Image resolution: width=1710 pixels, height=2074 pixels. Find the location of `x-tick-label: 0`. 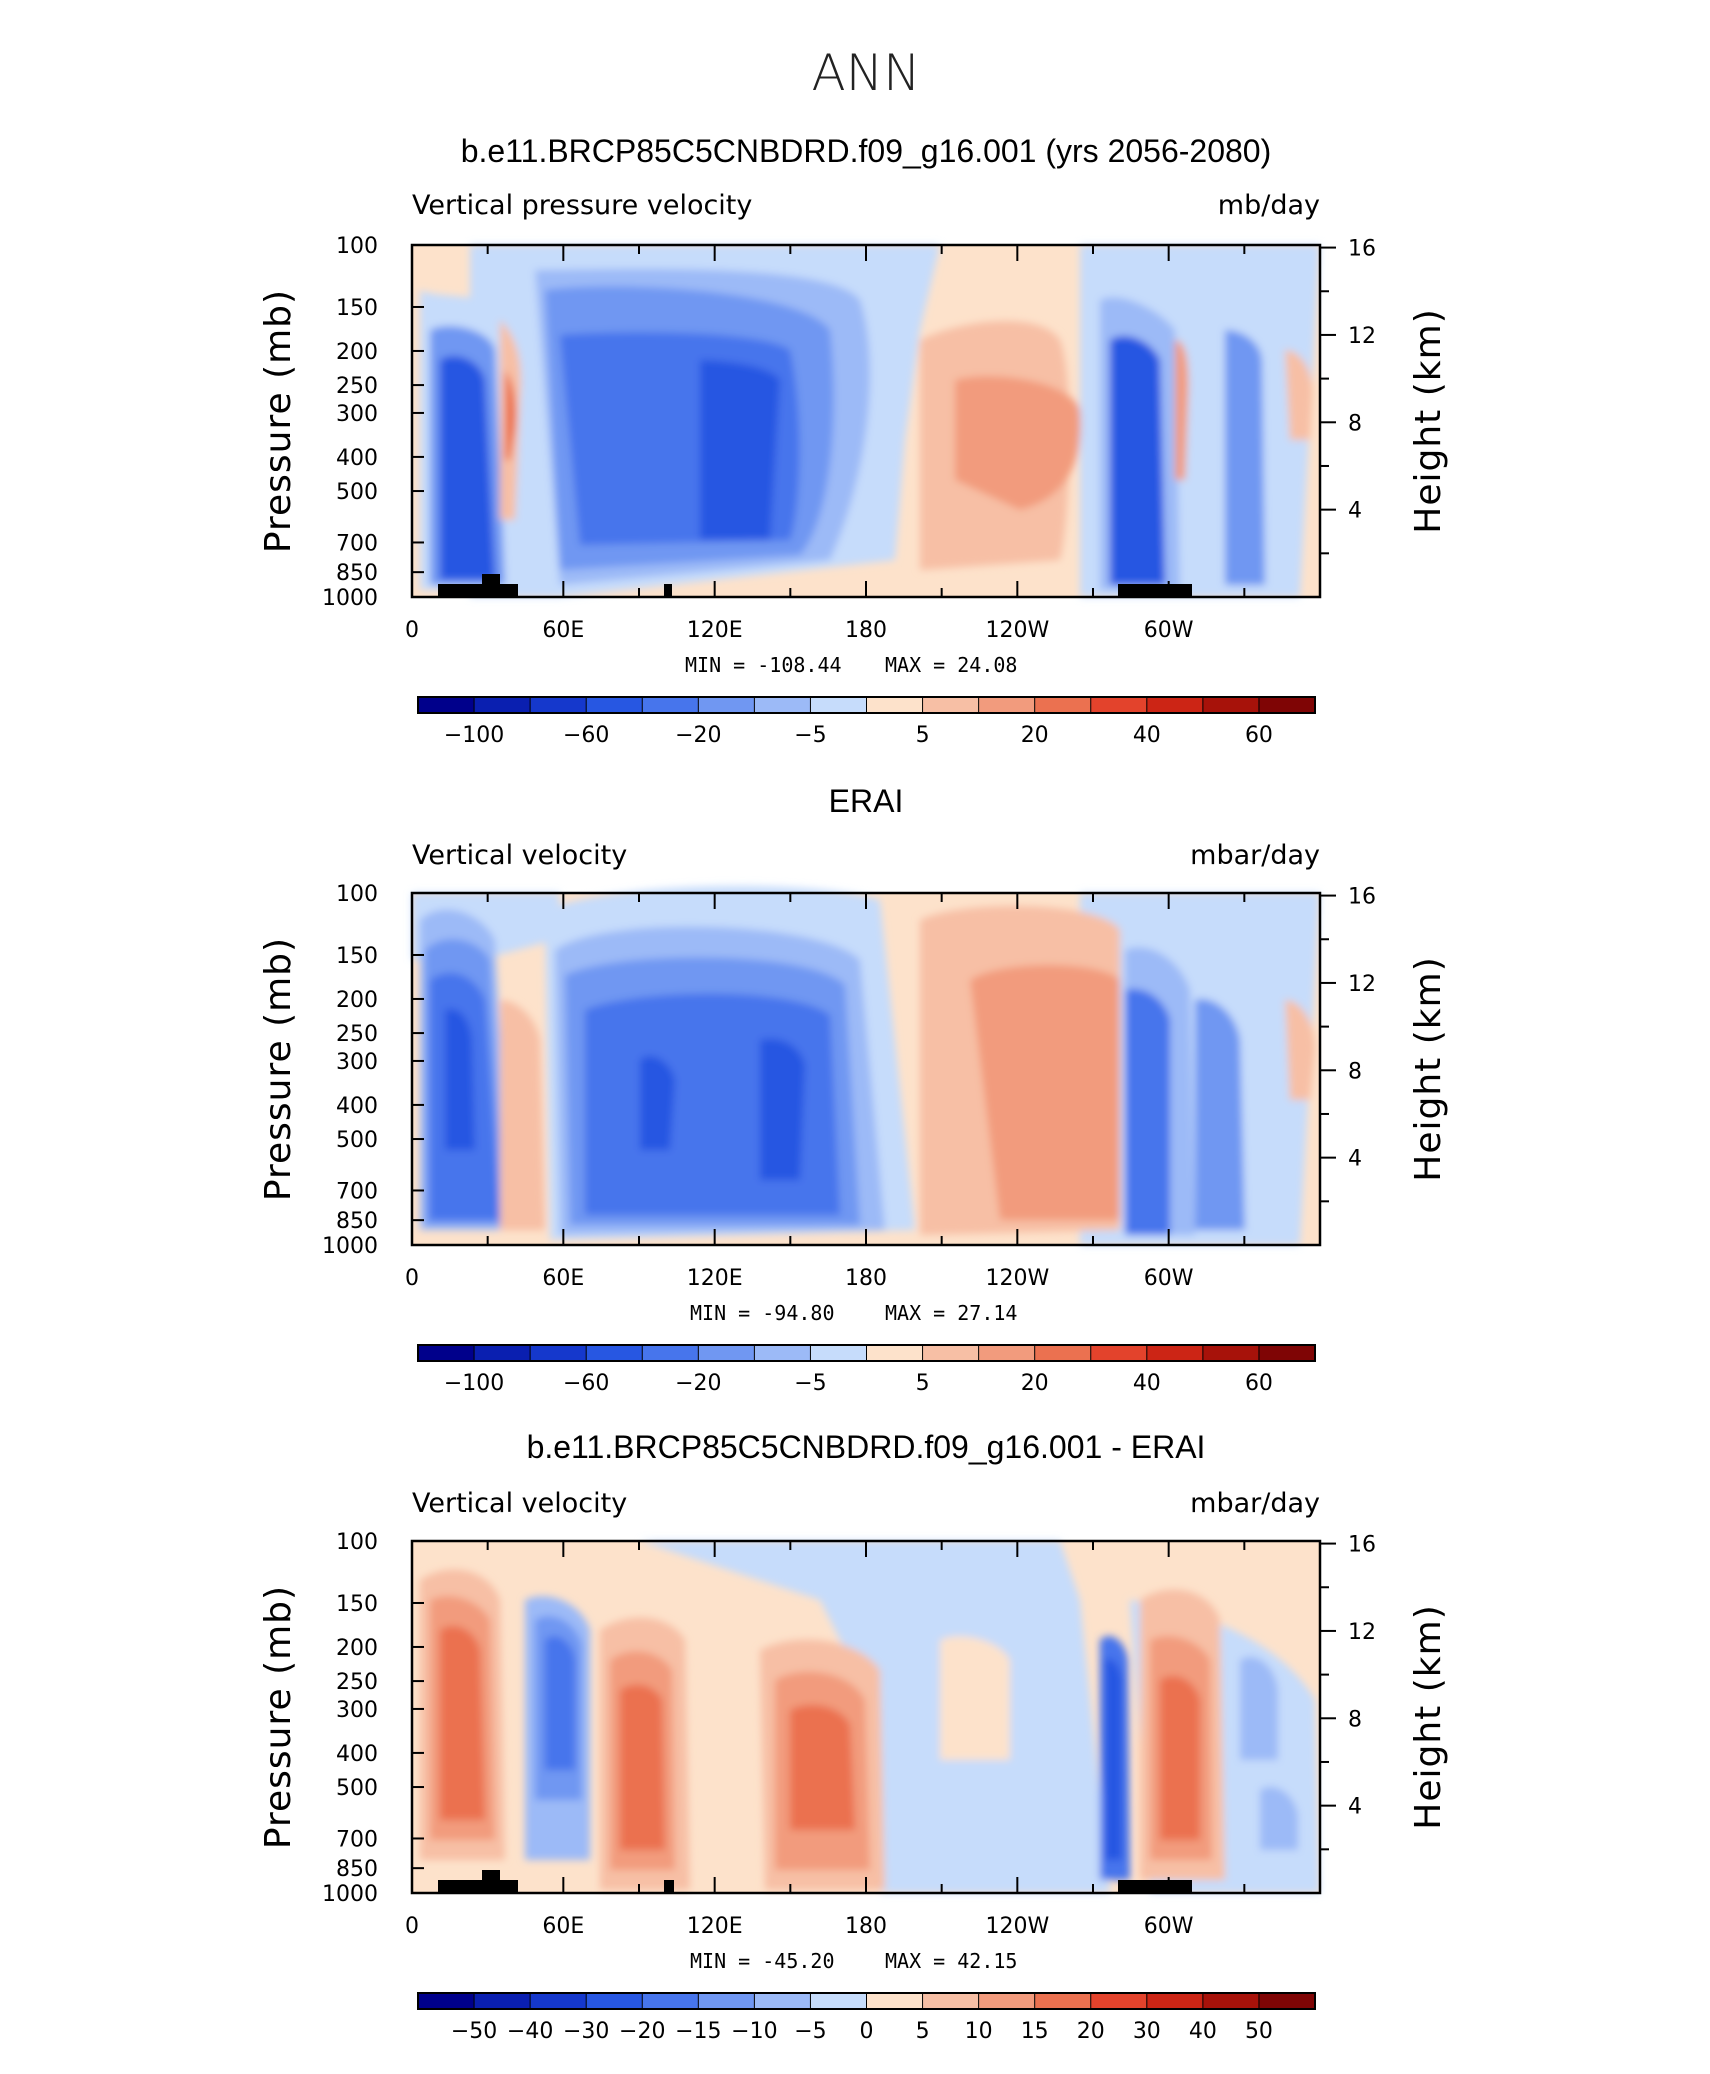

x-tick-label: 0 is located at coordinates (412, 630).